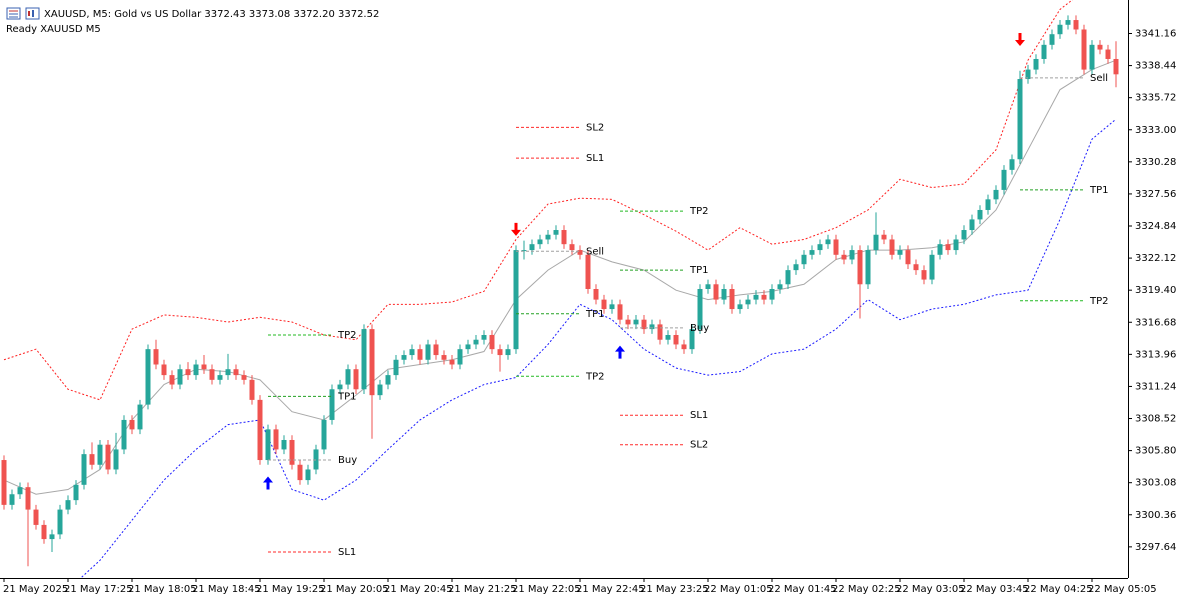  What do you see at coordinates (699, 445) in the screenshot?
I see `level-label: SL2` at bounding box center [699, 445].